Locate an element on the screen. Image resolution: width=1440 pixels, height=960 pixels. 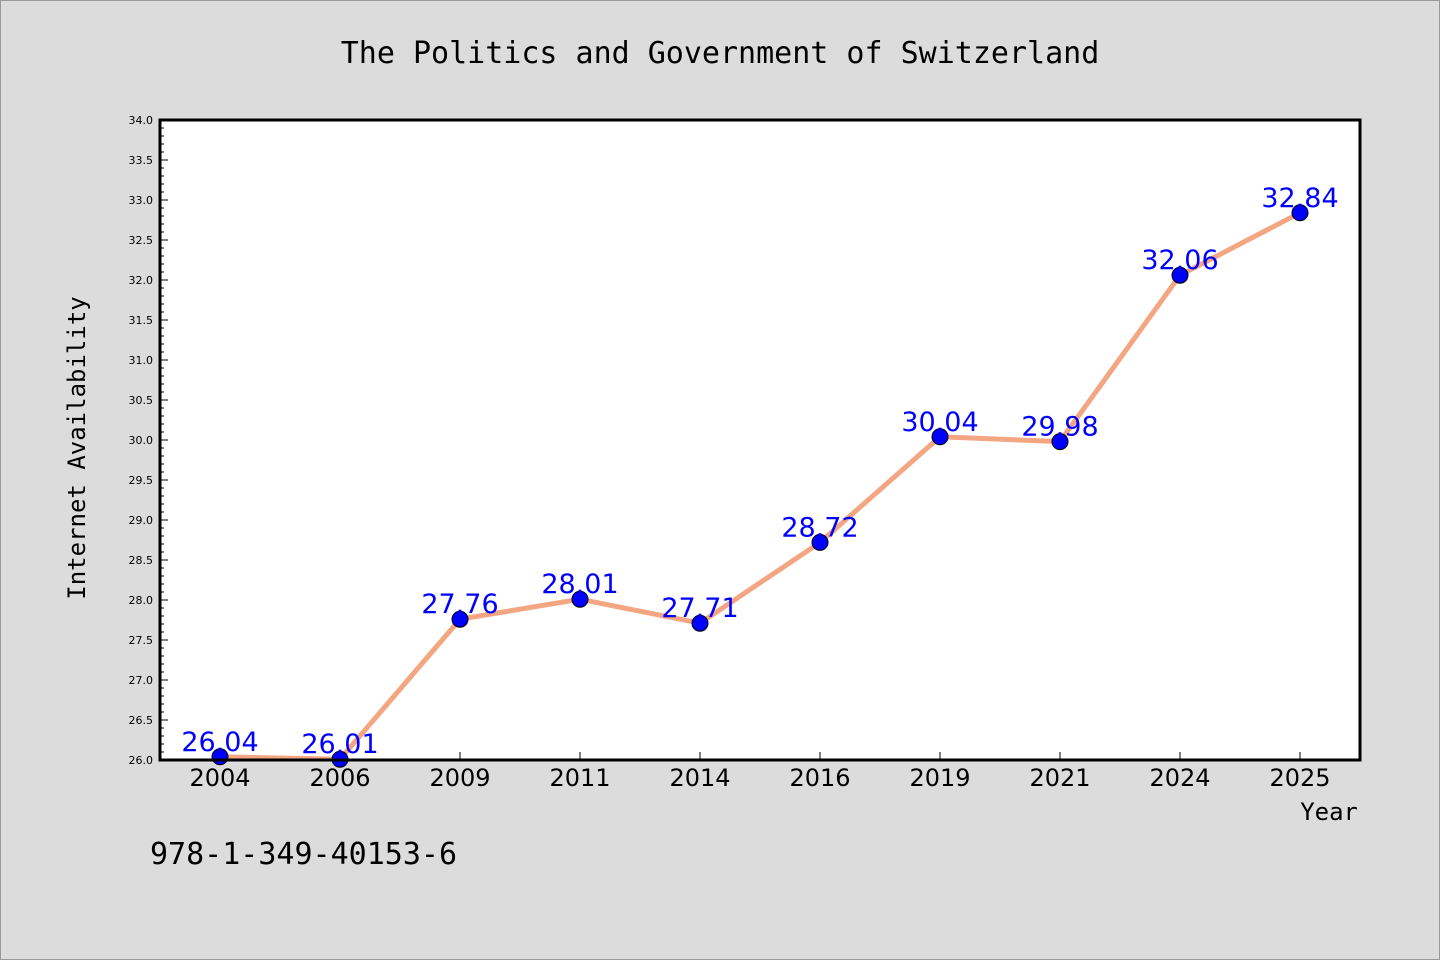
x-tick-label: 2025 is located at coordinates (1299, 778).